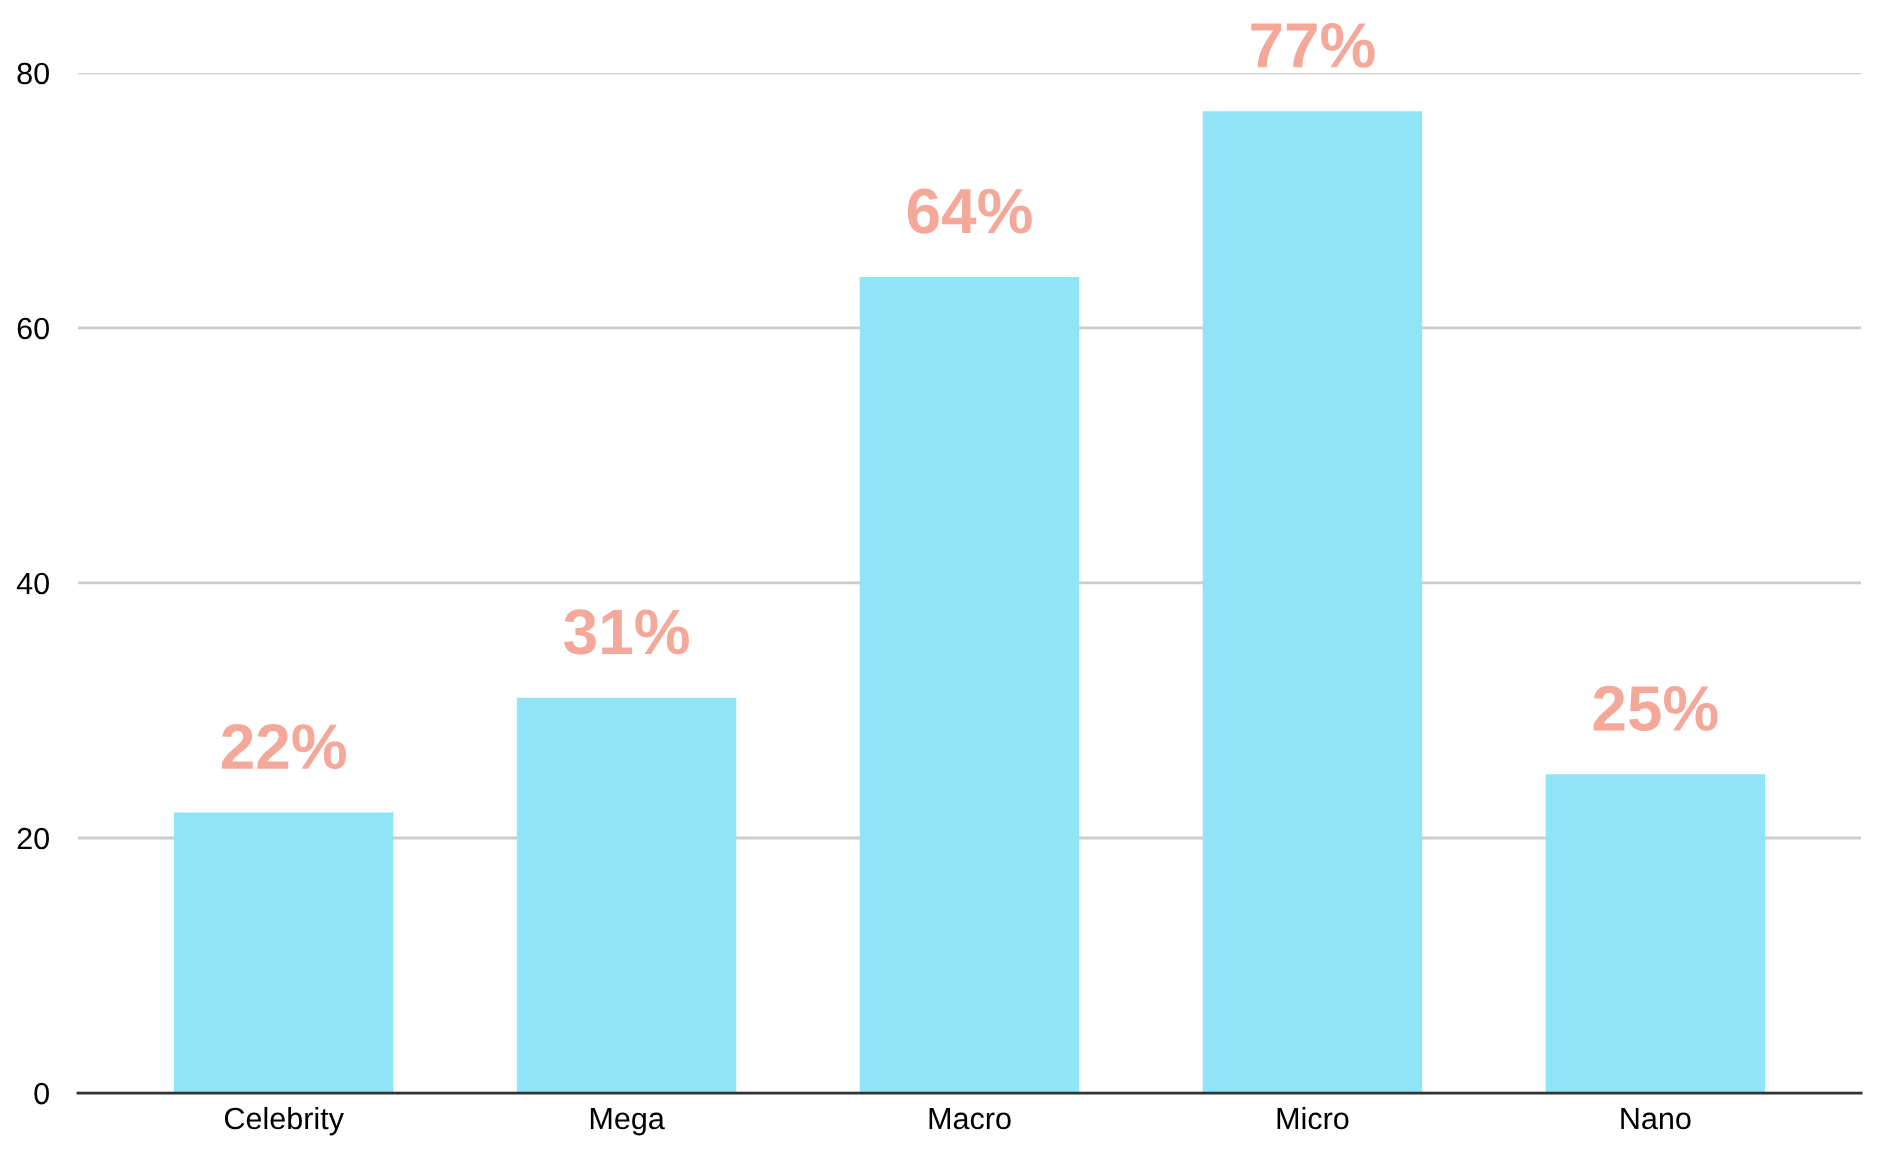 The width and height of the screenshot is (1878, 1157). I want to click on x-tick-label: Macro, so click(970, 1119).